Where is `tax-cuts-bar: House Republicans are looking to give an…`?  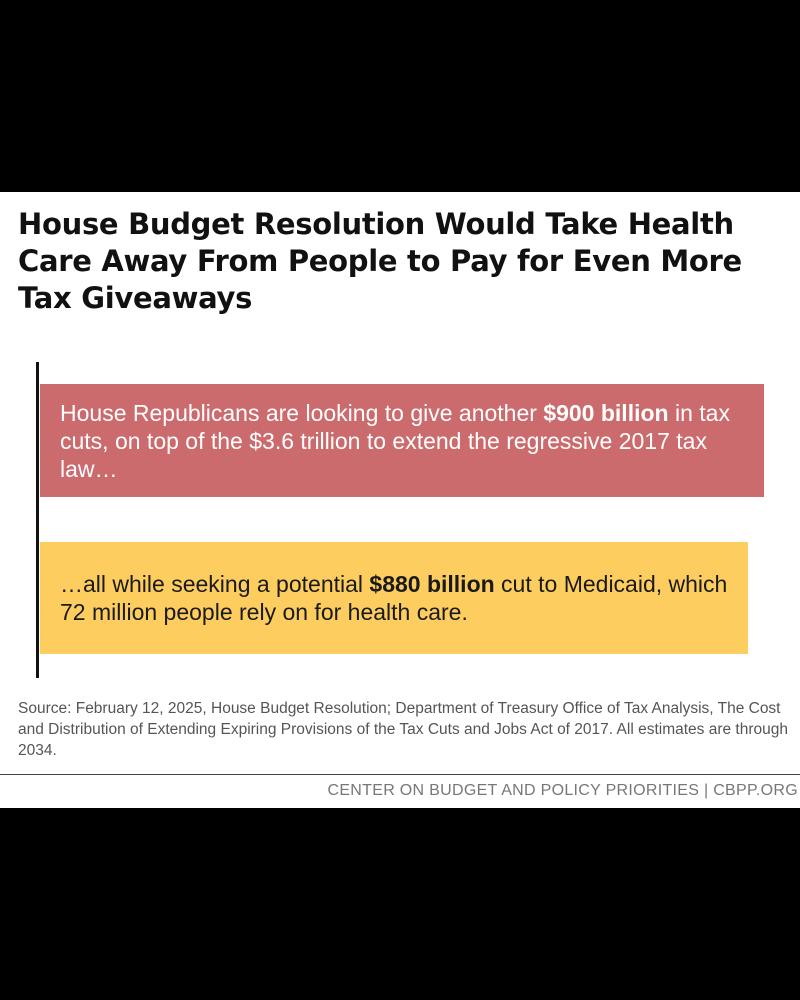
tax-cuts-bar: House Republicans are looking to give an… is located at coordinates (402, 440).